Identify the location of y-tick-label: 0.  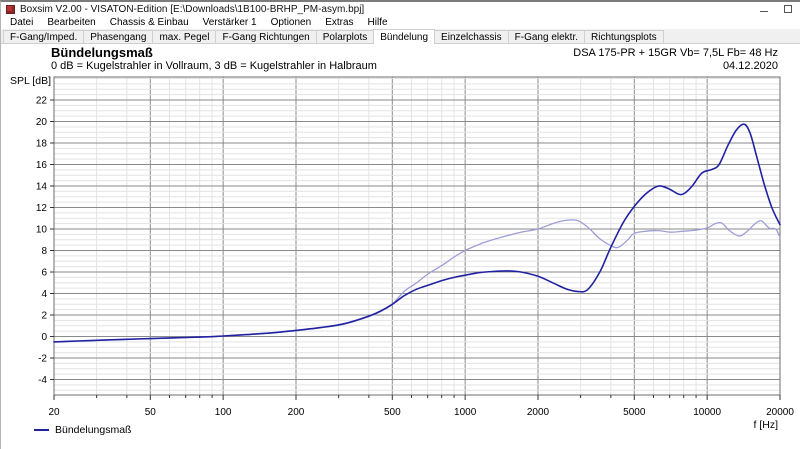
(44, 337).